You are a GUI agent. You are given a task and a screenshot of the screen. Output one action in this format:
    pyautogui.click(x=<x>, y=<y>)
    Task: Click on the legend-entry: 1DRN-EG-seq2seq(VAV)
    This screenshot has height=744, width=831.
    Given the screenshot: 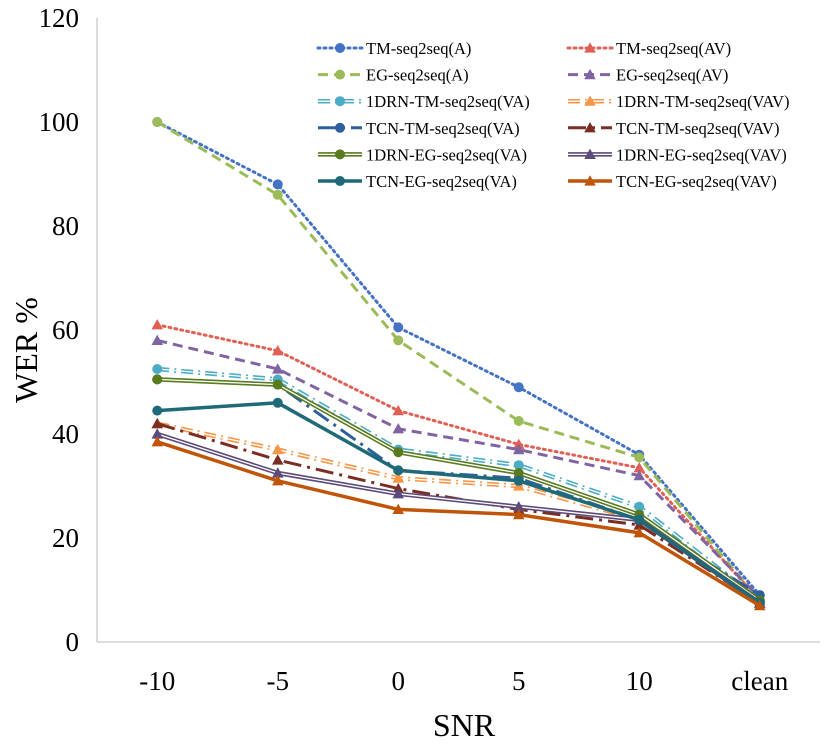 What is the action you would take?
    pyautogui.click(x=677, y=154)
    